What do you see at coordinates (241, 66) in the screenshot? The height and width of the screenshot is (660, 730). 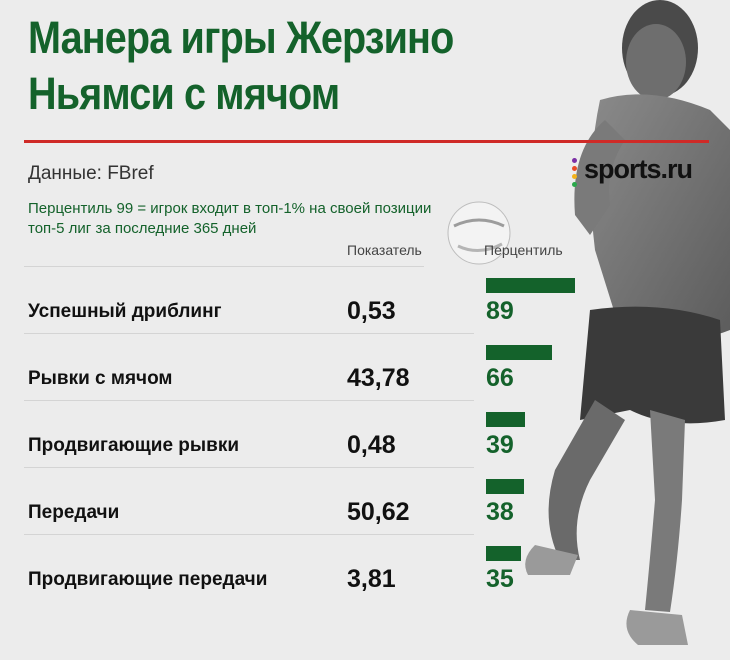 I see `page-title: Манера игры Жерзино Ньямси с мячом` at bounding box center [241, 66].